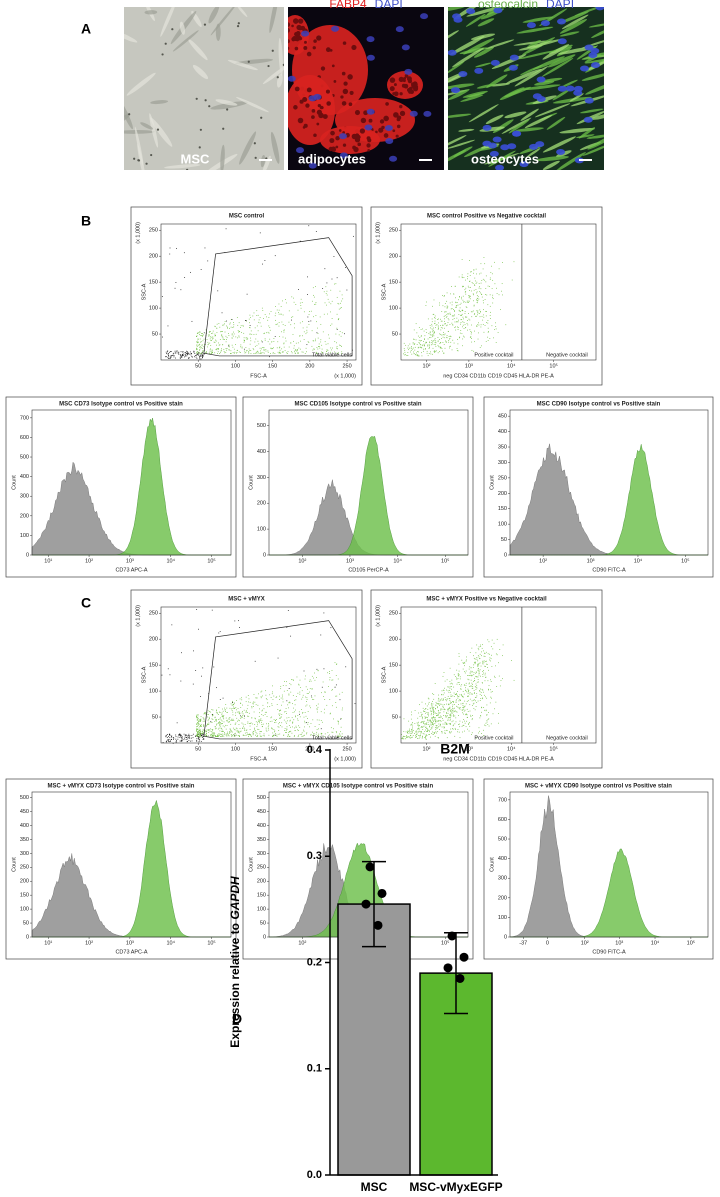 Image resolution: width=720 pixels, height=1197 pixels. I want to click on y-tick-label: 0, so click(27, 937).